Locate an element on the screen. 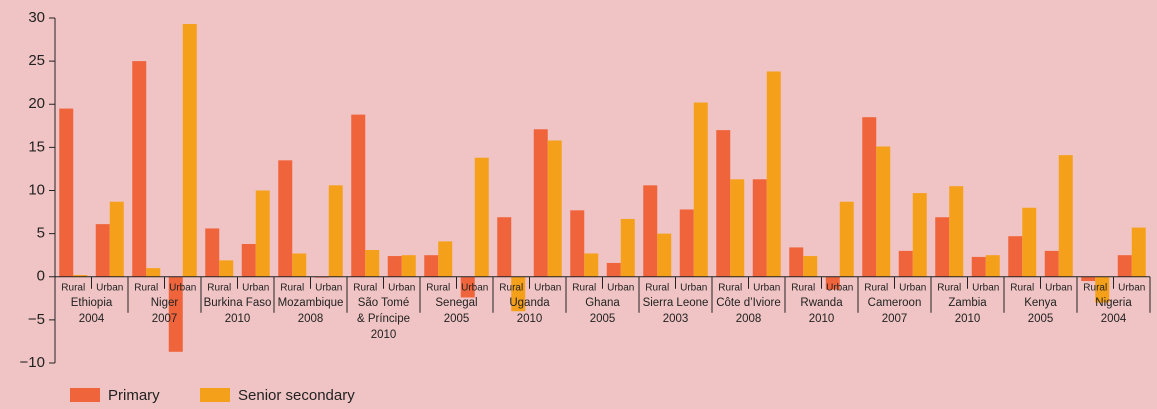  group-label: 2005 is located at coordinates (457, 319).